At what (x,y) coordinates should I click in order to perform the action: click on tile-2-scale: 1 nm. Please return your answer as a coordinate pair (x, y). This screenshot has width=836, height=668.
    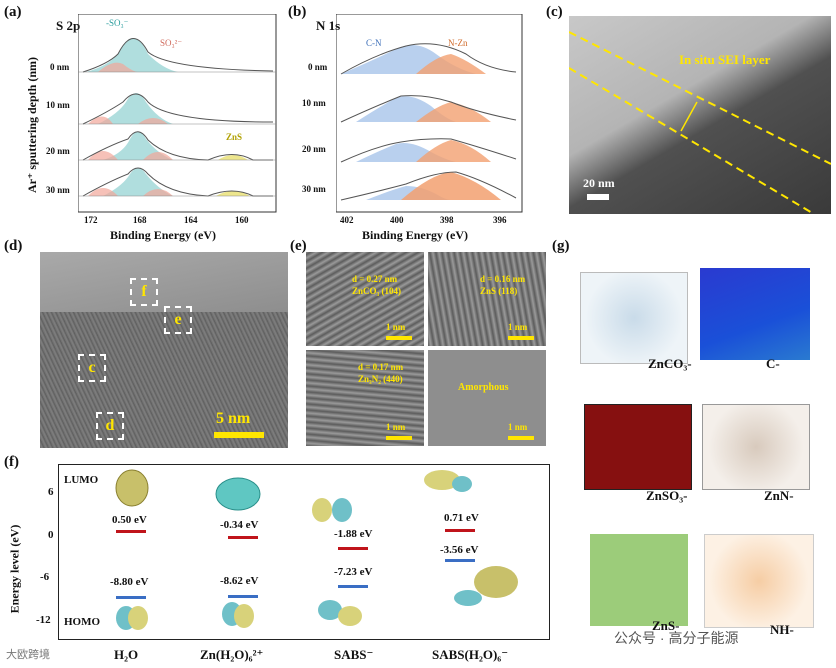
    Looking at the image, I should click on (518, 327).